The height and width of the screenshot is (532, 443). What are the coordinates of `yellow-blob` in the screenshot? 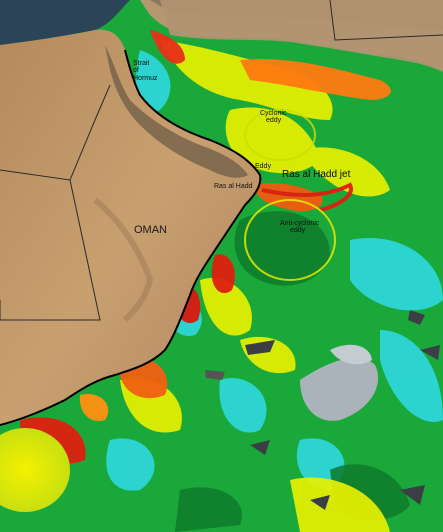 It's located at (35, 470).